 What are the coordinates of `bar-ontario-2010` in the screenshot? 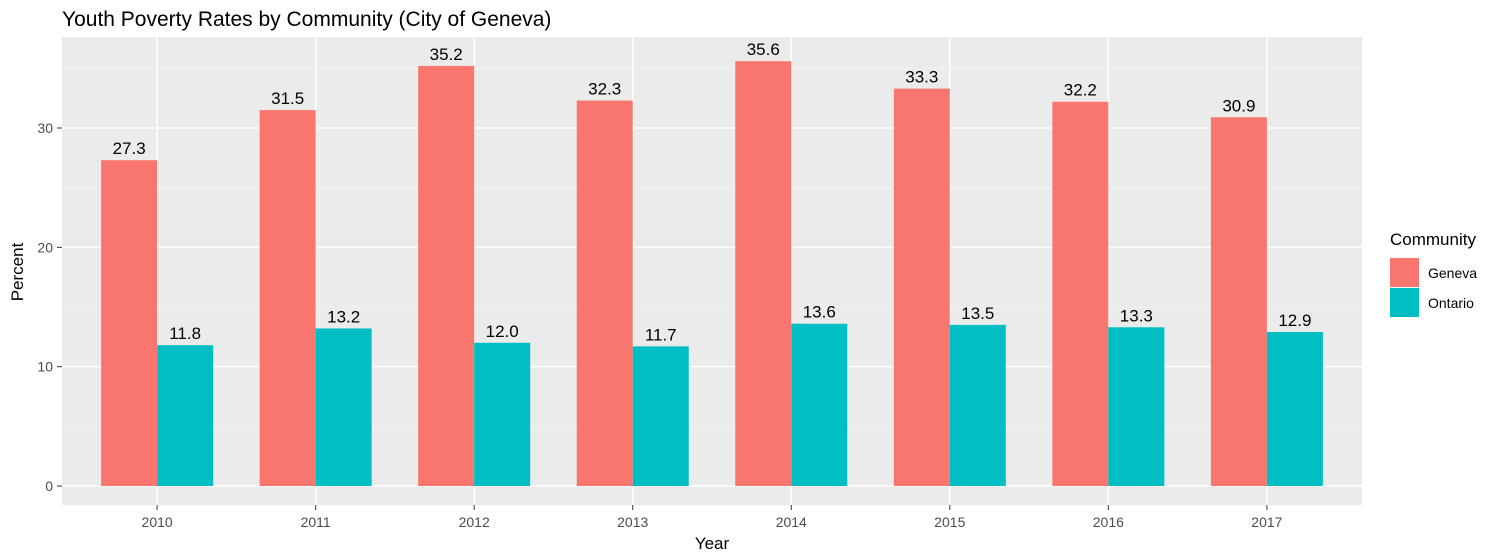 It's located at (185, 415).